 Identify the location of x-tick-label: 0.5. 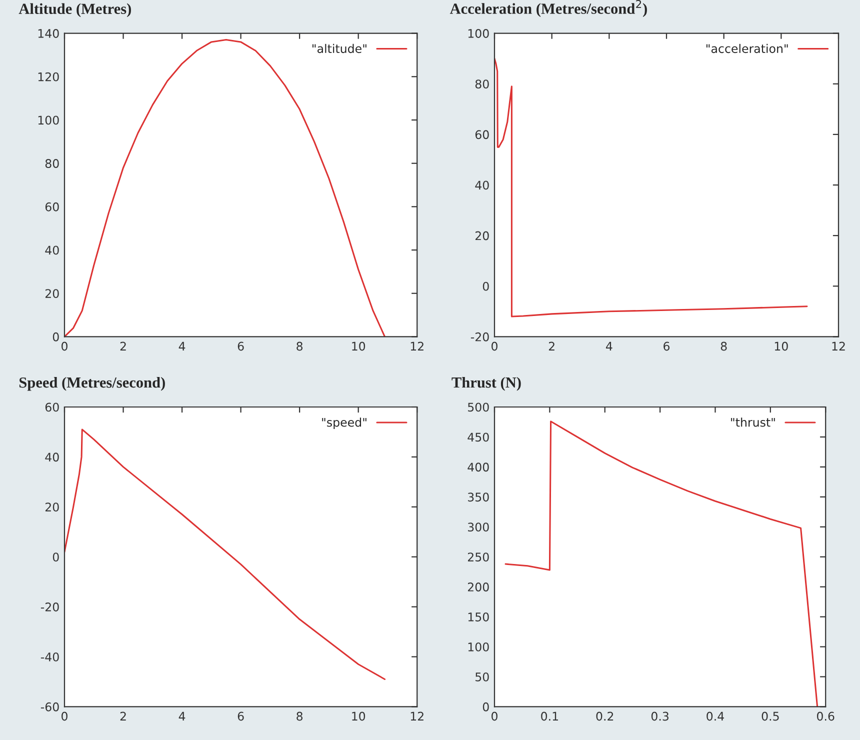
(770, 716).